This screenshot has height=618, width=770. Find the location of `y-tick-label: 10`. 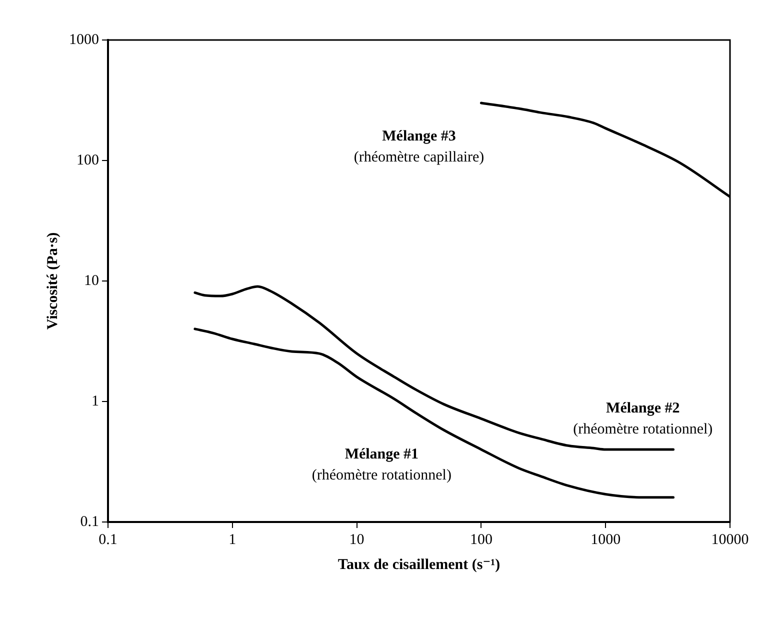

y-tick-label: 10 is located at coordinates (91, 280).